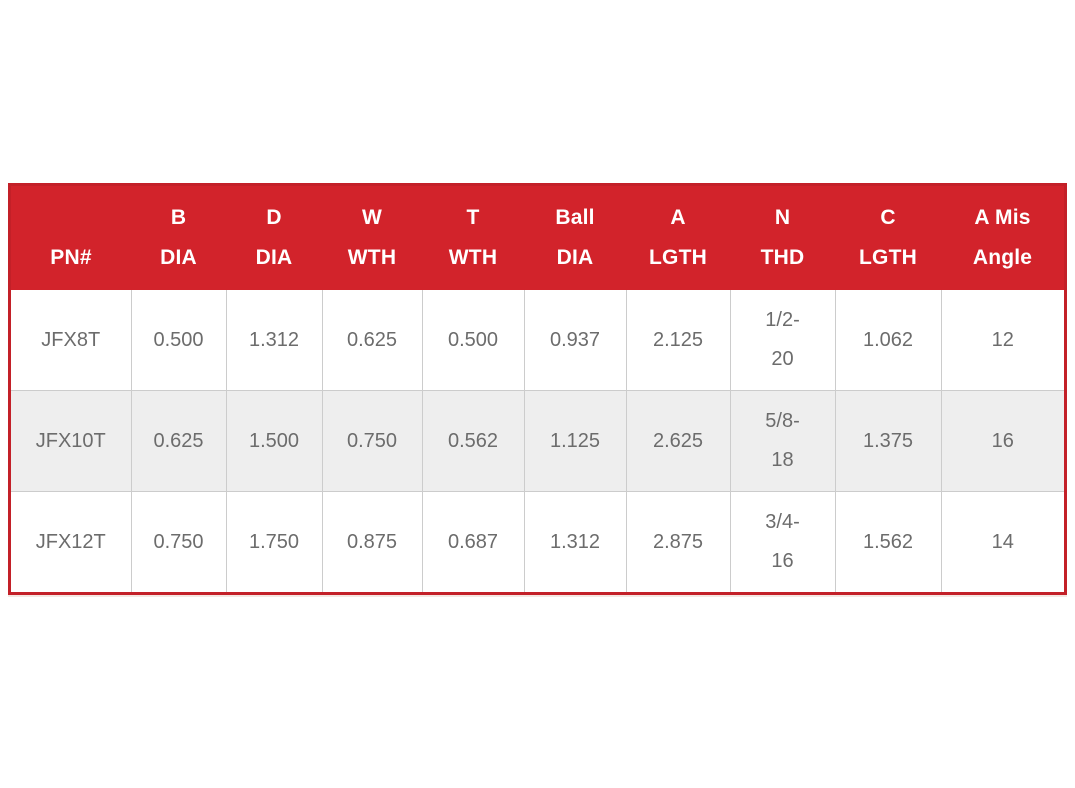 The width and height of the screenshot is (1075, 788). I want to click on cell-d-dia: 1.312, so click(273, 340).